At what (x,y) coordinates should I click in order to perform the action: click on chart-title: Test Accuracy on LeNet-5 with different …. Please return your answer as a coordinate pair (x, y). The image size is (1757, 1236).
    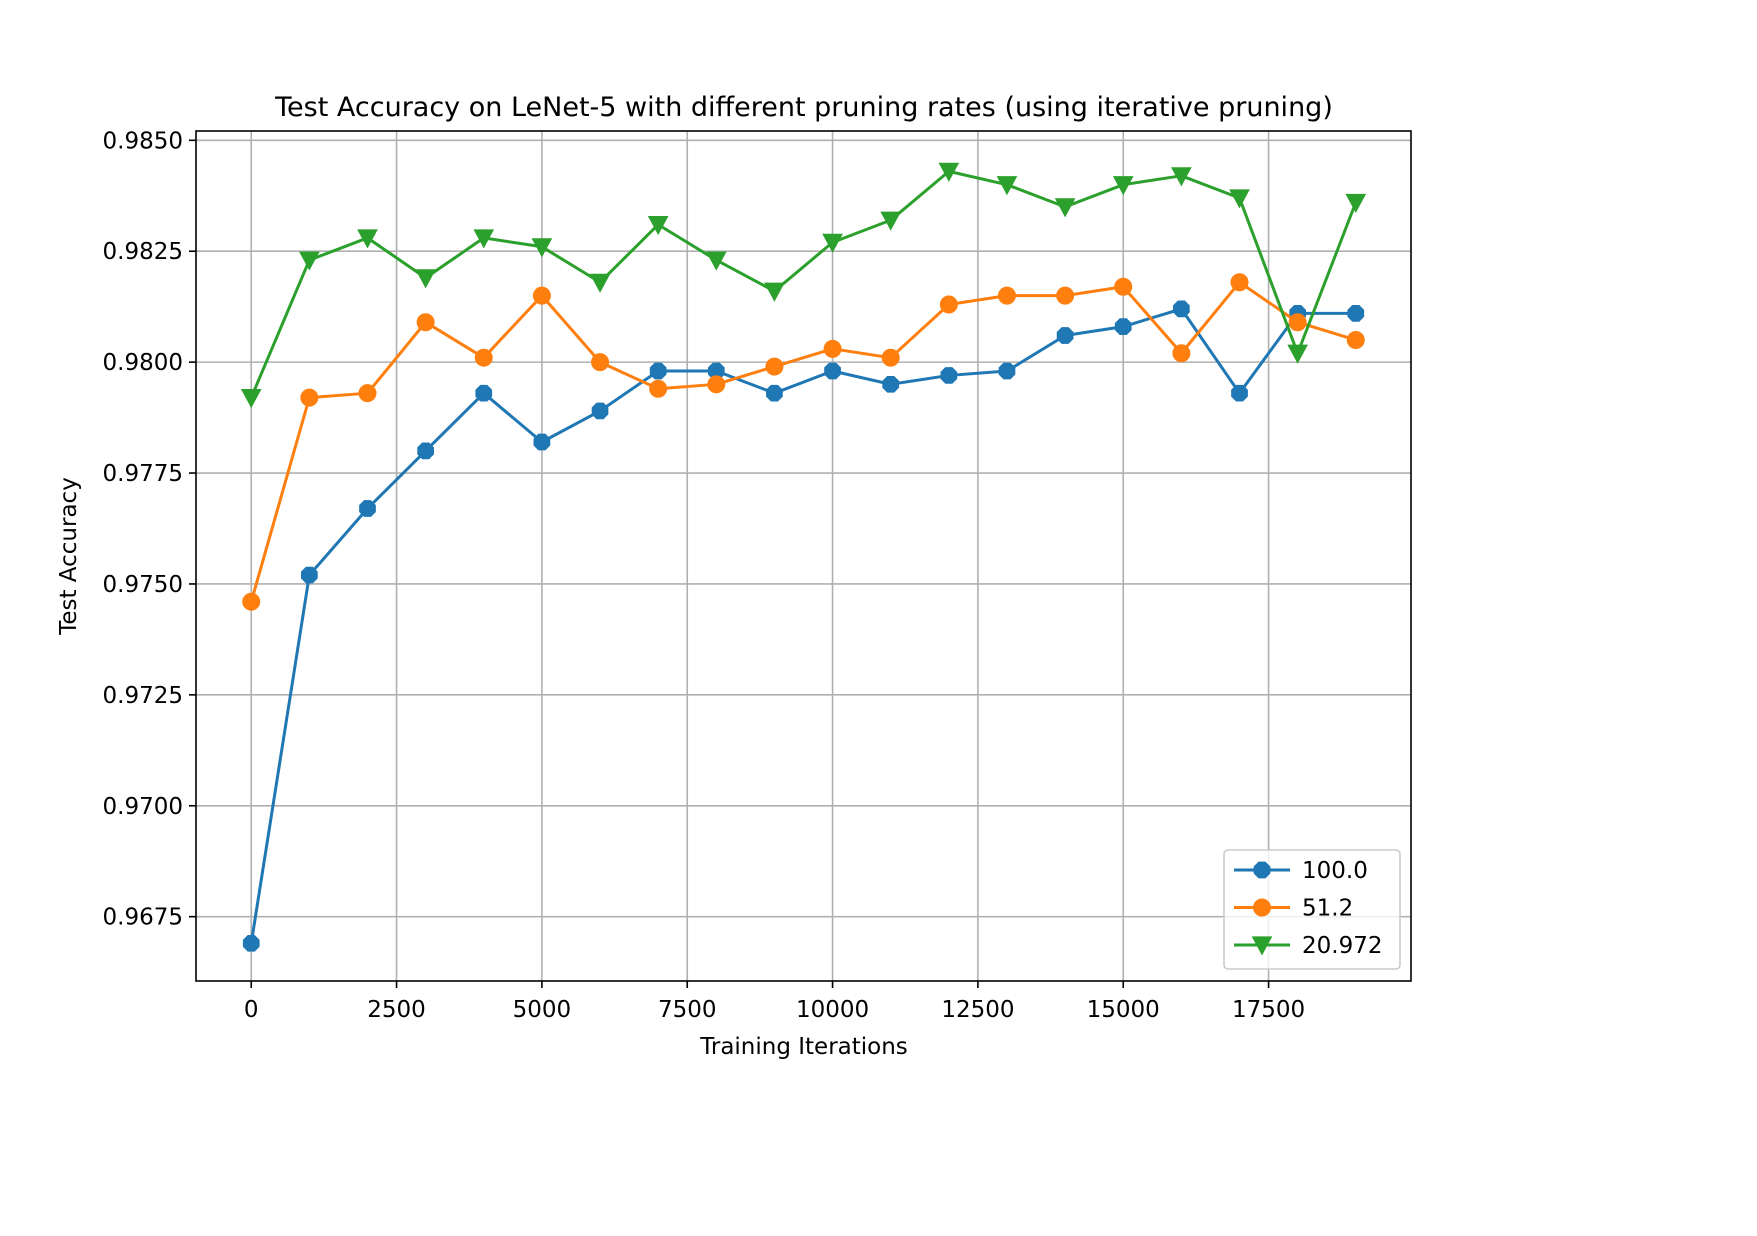
    Looking at the image, I should click on (803, 107).